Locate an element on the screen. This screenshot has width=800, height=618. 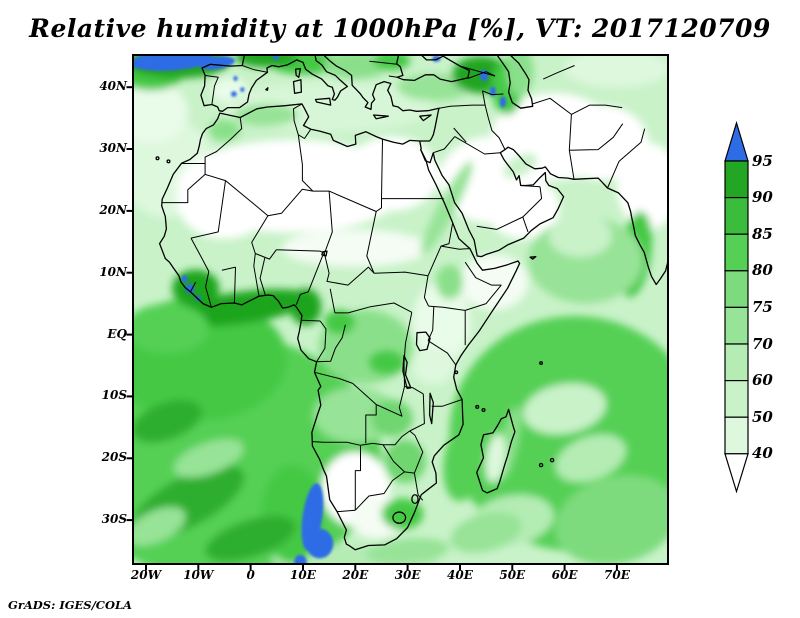
colorbar-label: 60 is located at coordinates (762, 380).